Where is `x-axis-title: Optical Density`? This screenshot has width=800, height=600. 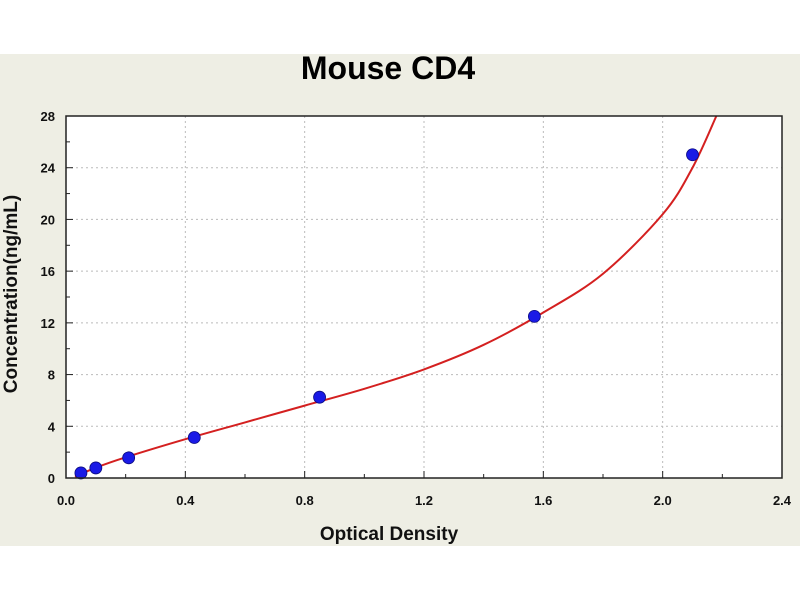
x-axis-title: Optical Density is located at coordinates (389, 534).